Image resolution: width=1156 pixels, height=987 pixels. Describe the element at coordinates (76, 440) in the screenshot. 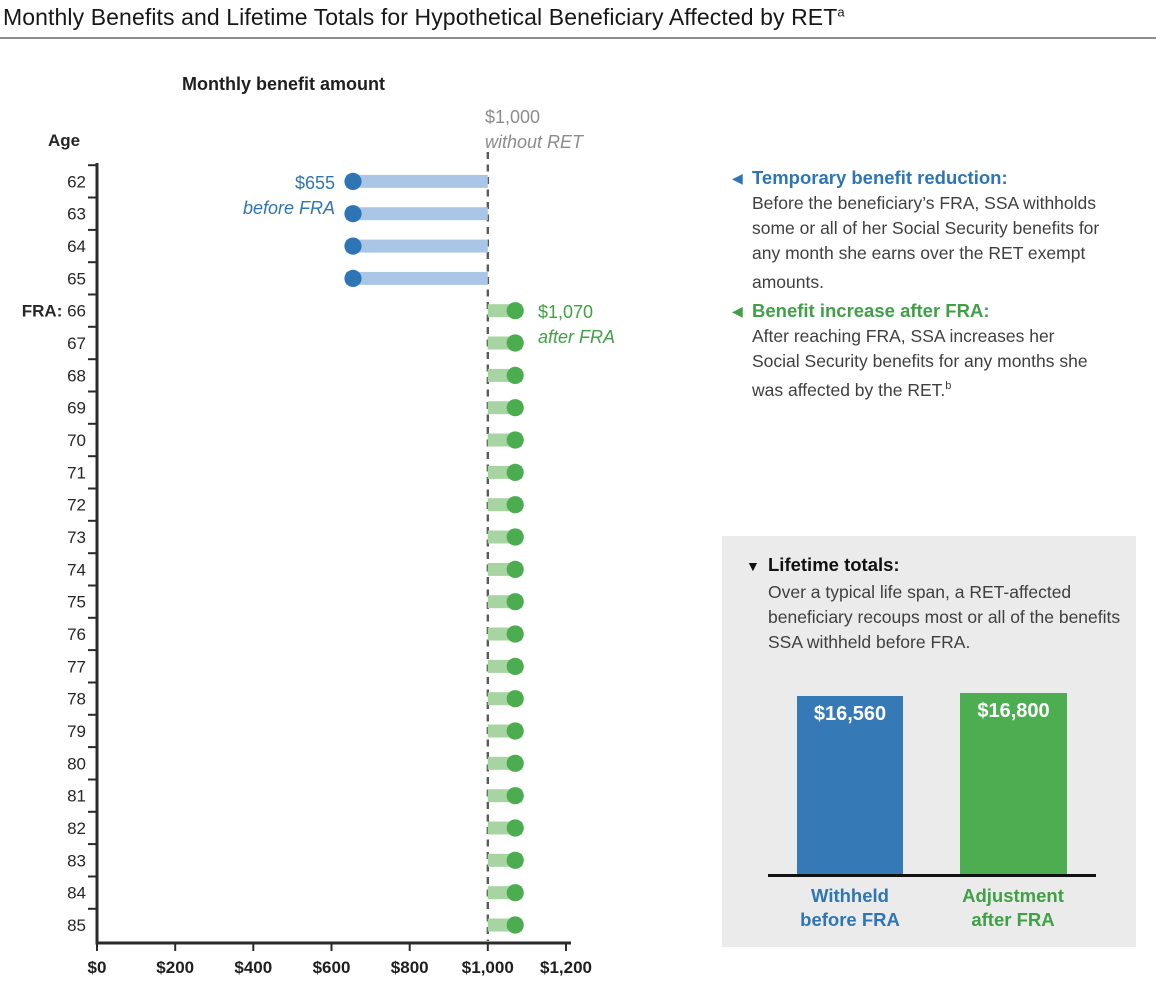

I see `age-label: 70` at that location.